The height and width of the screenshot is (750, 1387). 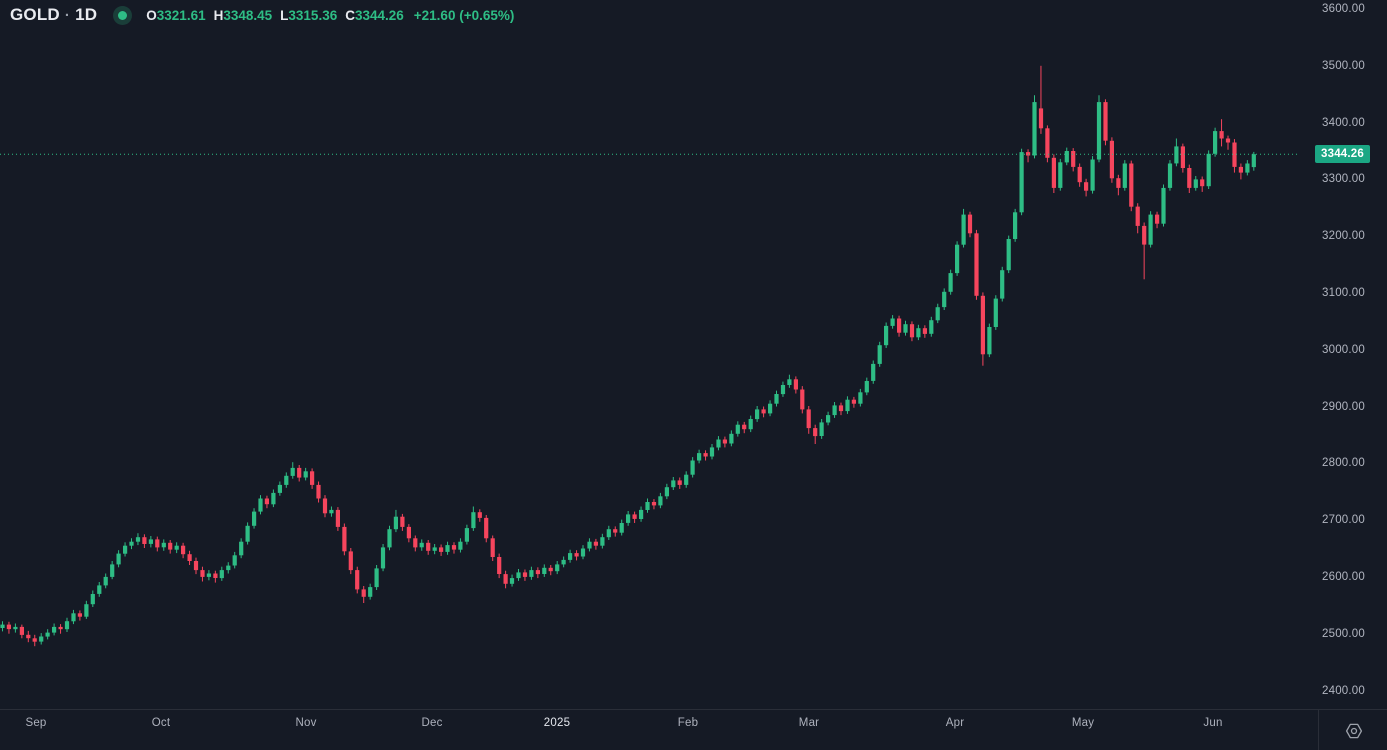 What do you see at coordinates (123, 15) in the screenshot?
I see `market-status-icon` at bounding box center [123, 15].